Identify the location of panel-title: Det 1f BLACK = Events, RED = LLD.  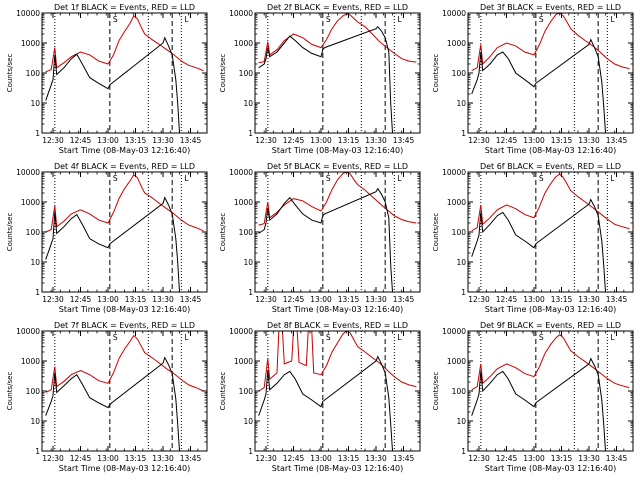
(124, 7).